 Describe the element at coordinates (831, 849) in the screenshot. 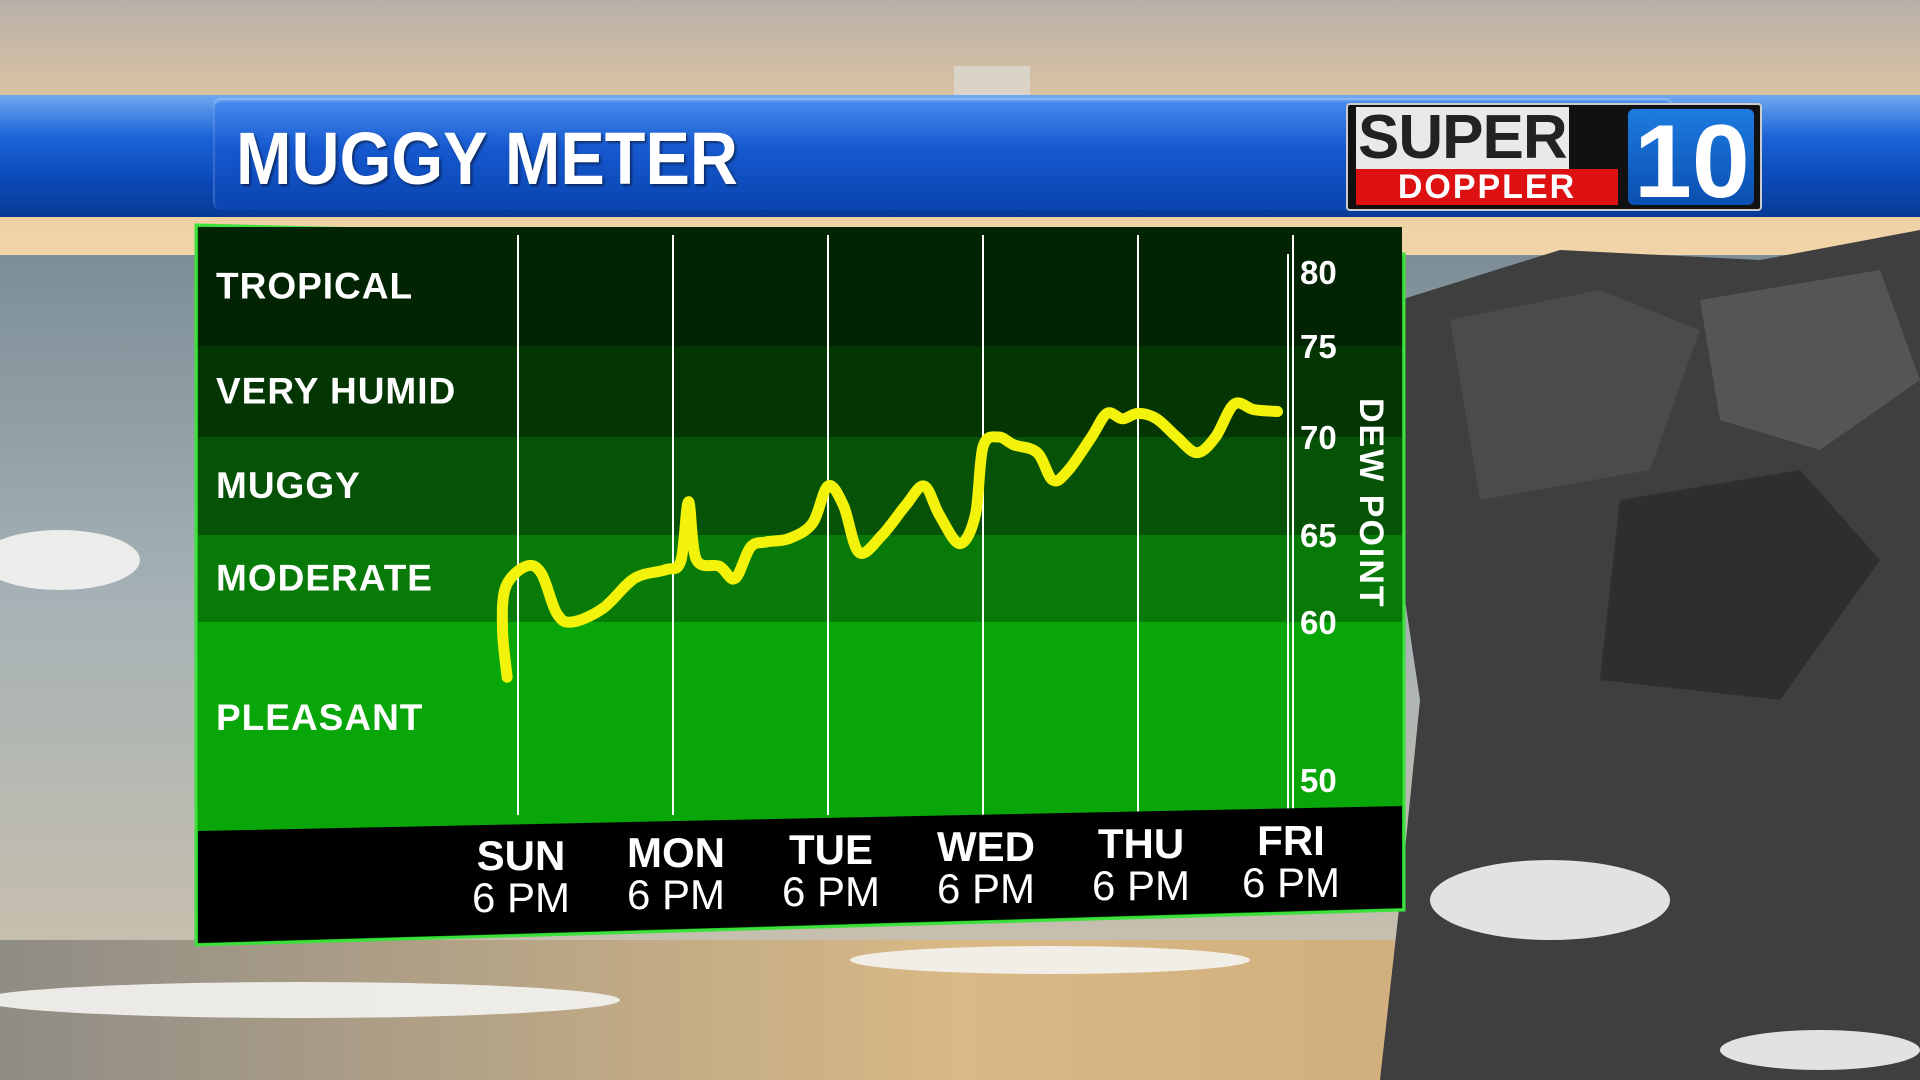

I see `x-label-day: TUE` at that location.